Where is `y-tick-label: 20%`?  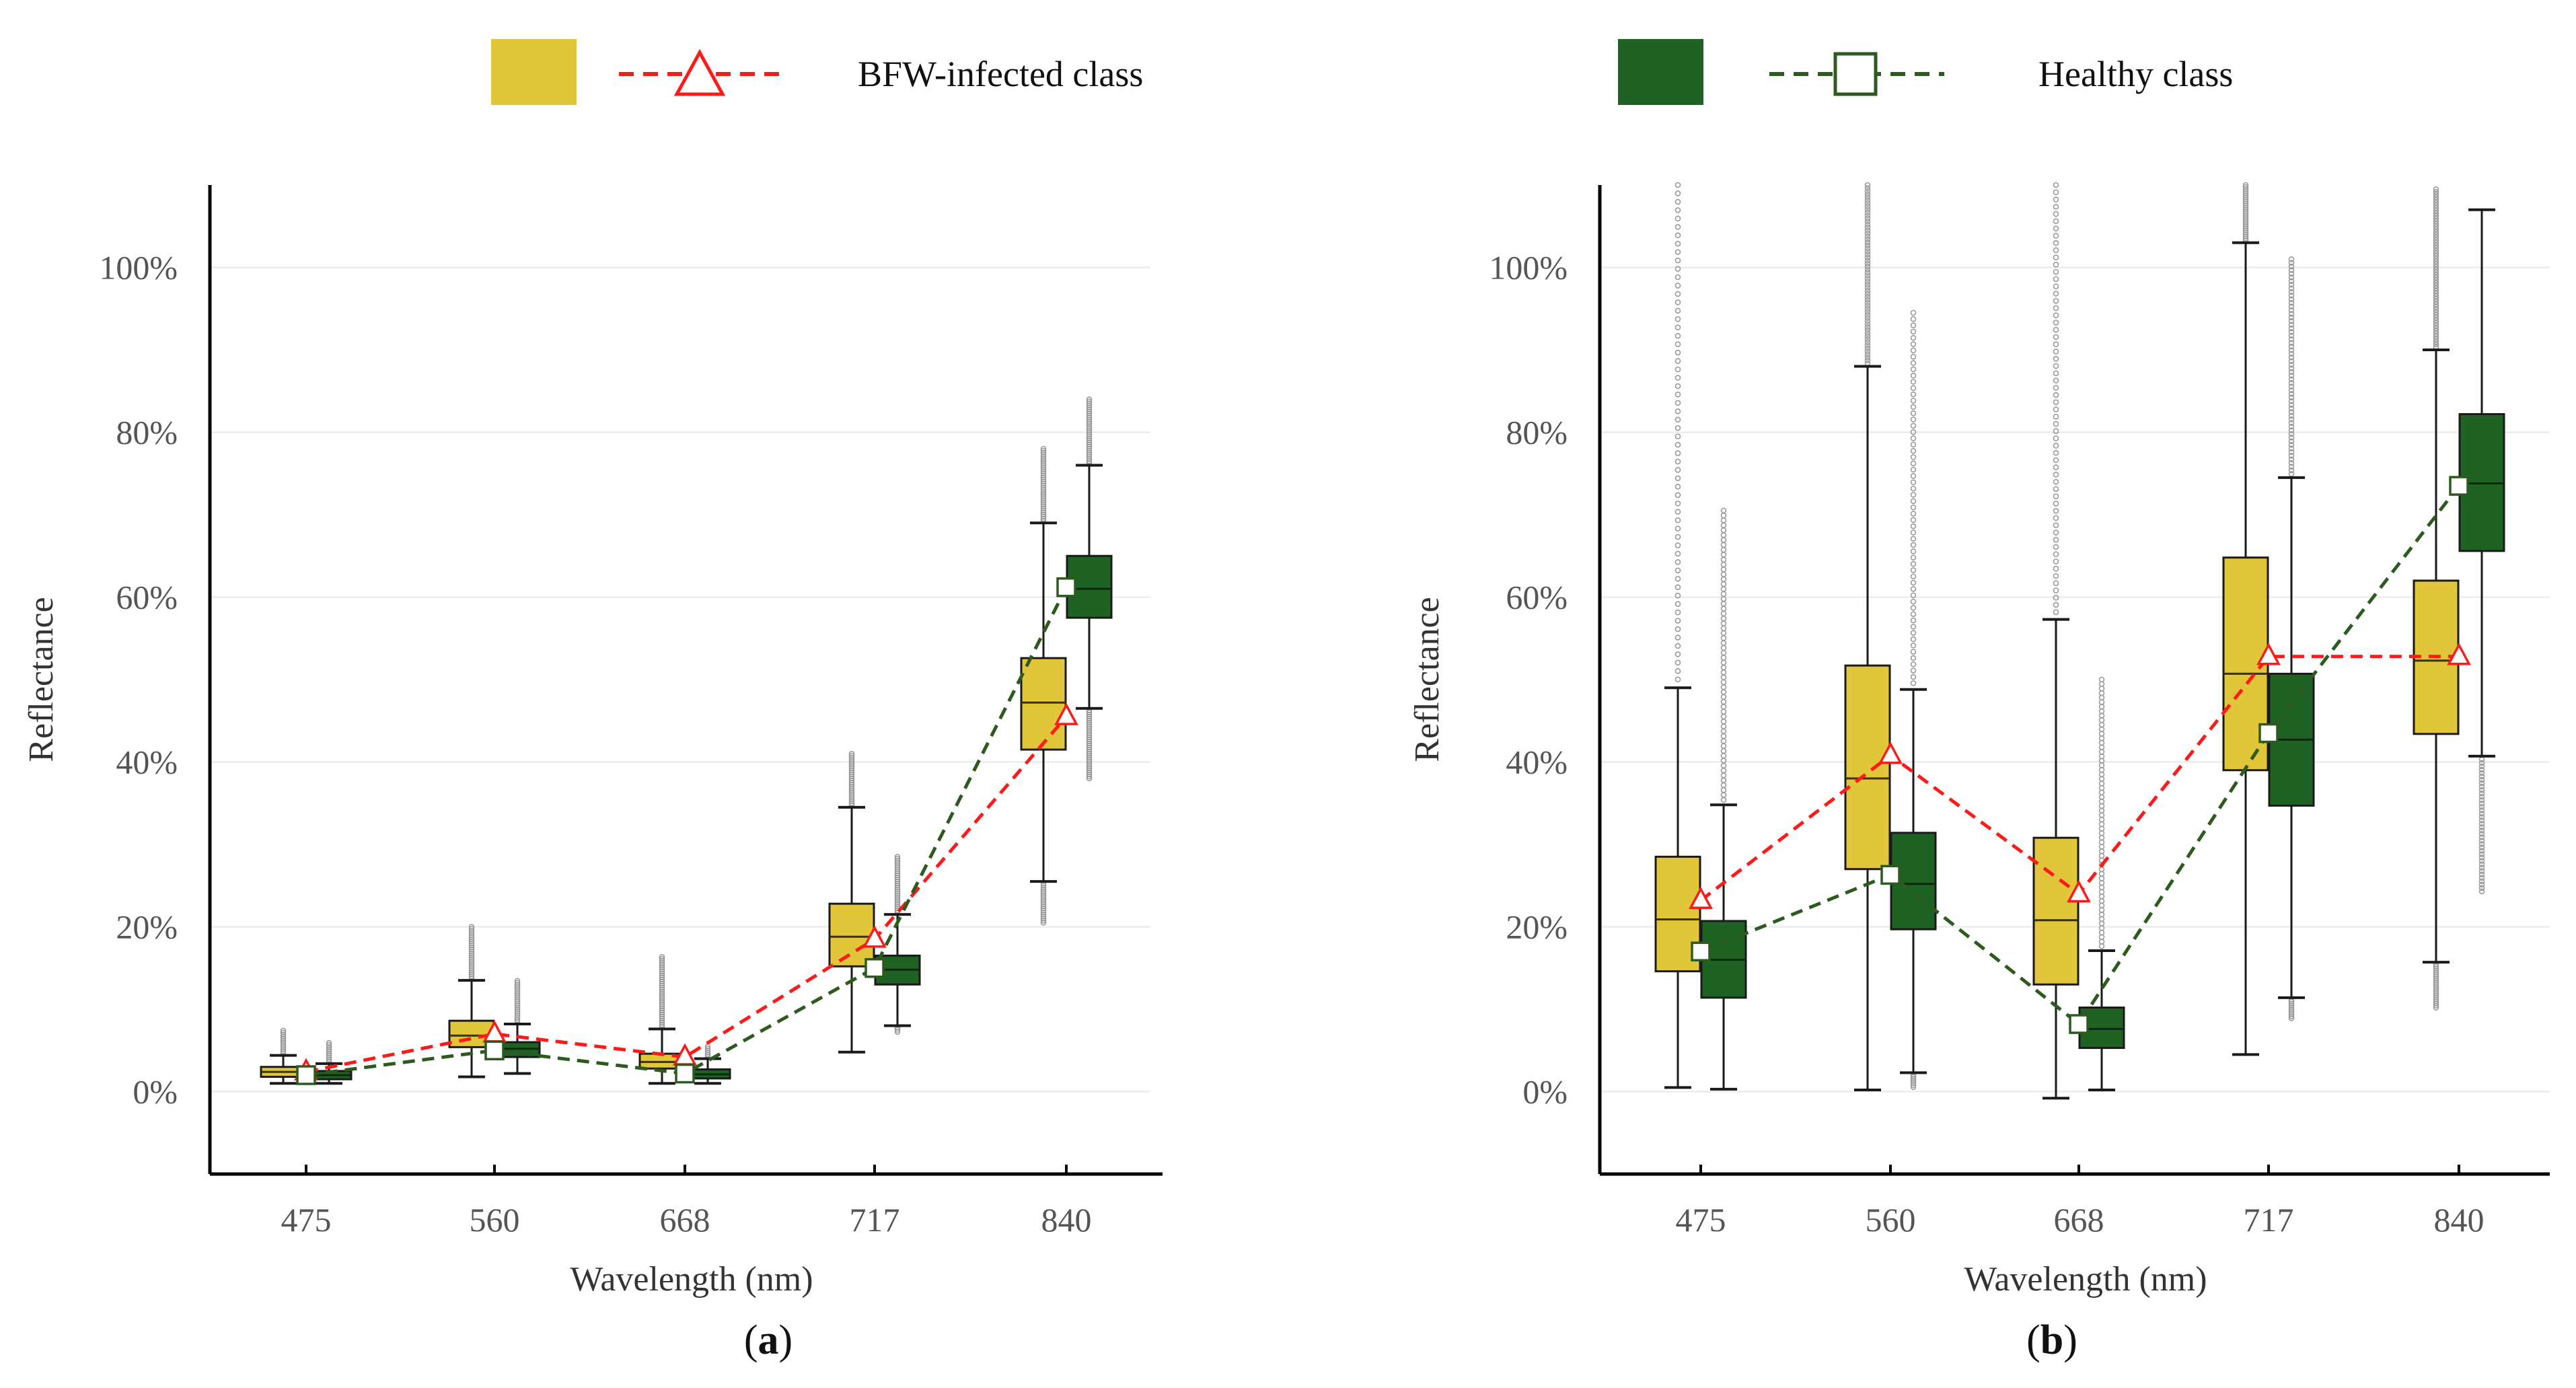 y-tick-label: 20% is located at coordinates (147, 927).